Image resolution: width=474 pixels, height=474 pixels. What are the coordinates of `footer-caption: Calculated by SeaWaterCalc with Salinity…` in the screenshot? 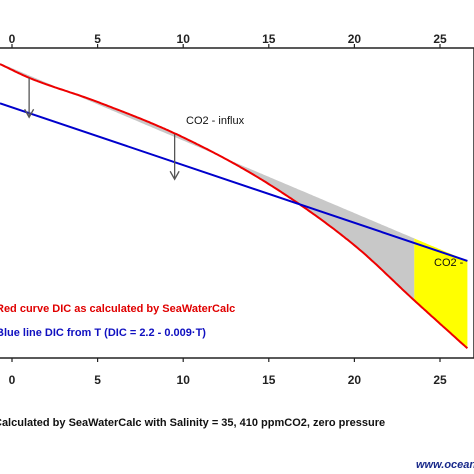 It's located at (192, 423).